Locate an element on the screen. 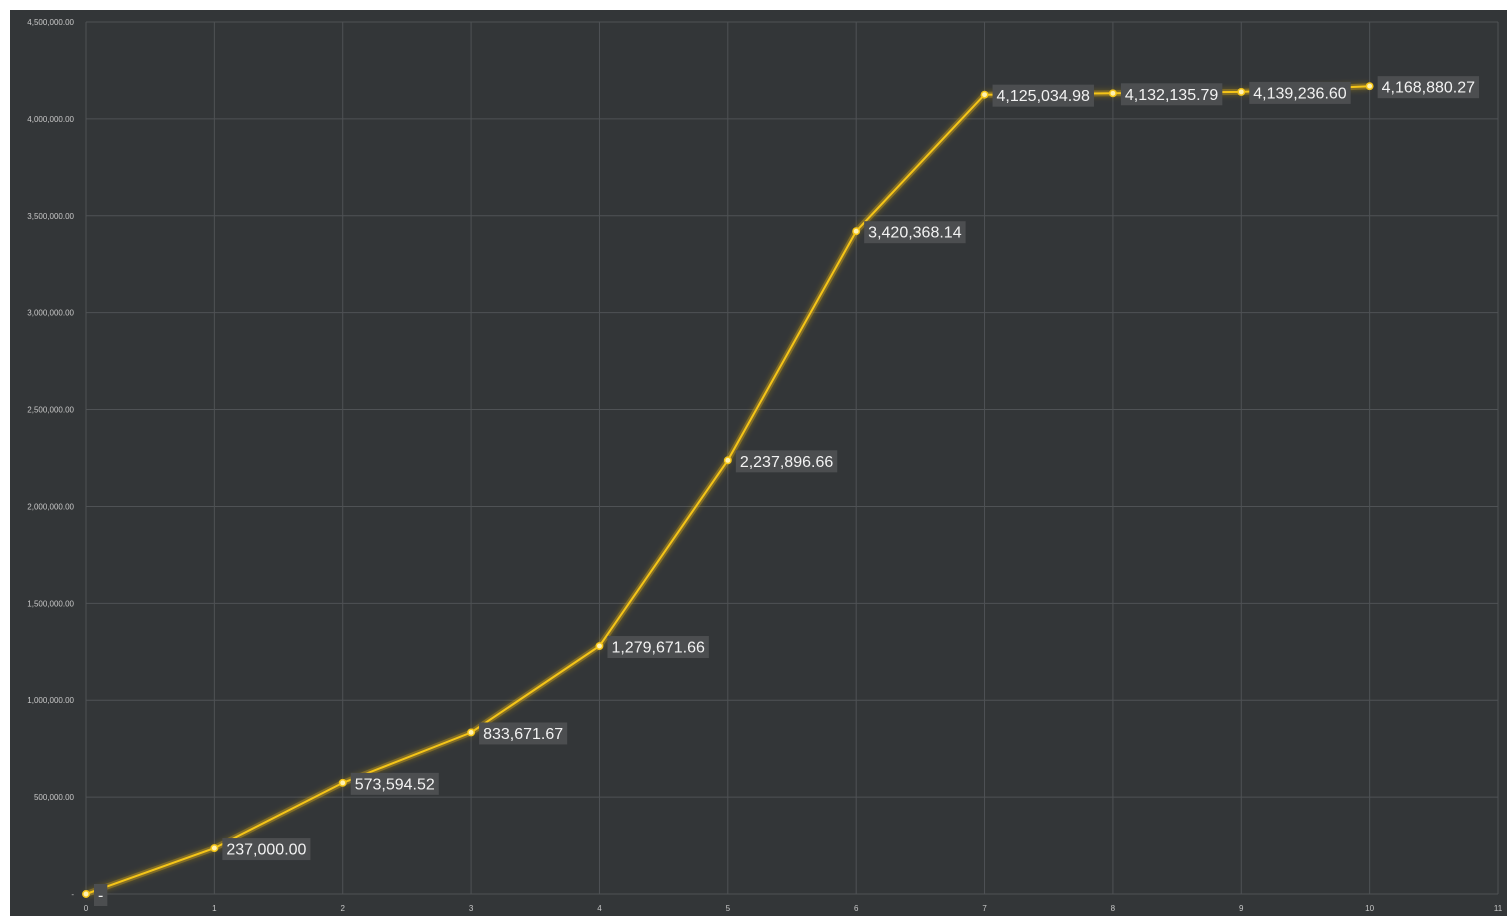  data-label: 4,125,034.98 is located at coordinates (1043, 95).